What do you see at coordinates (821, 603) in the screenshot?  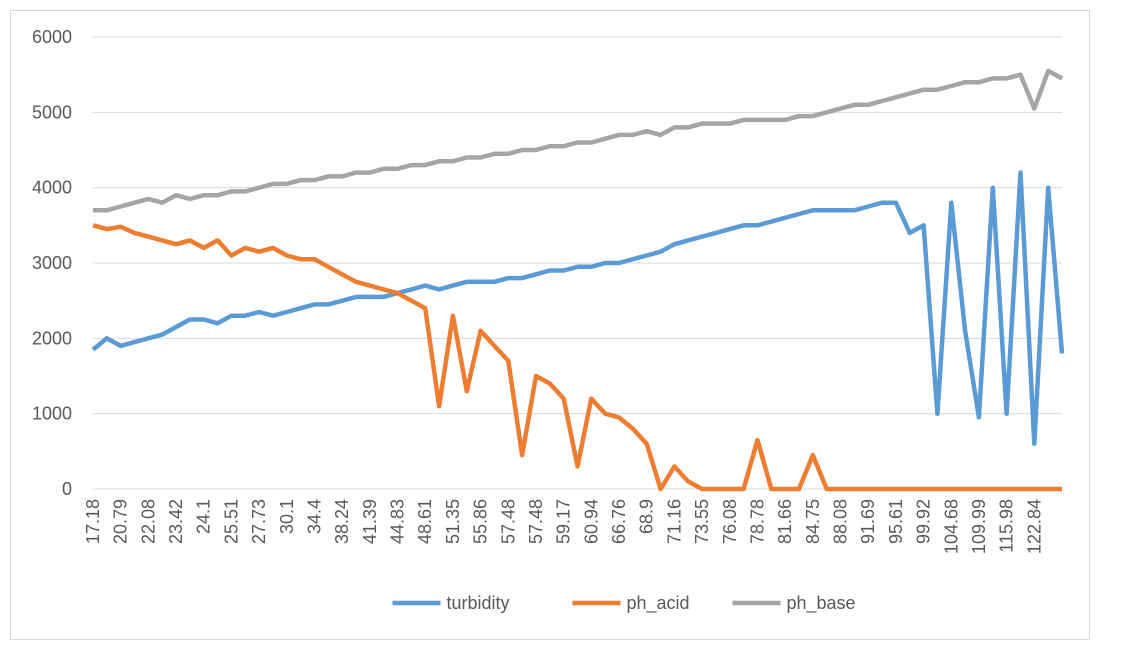 I see `legend-label: ph_base` at bounding box center [821, 603].